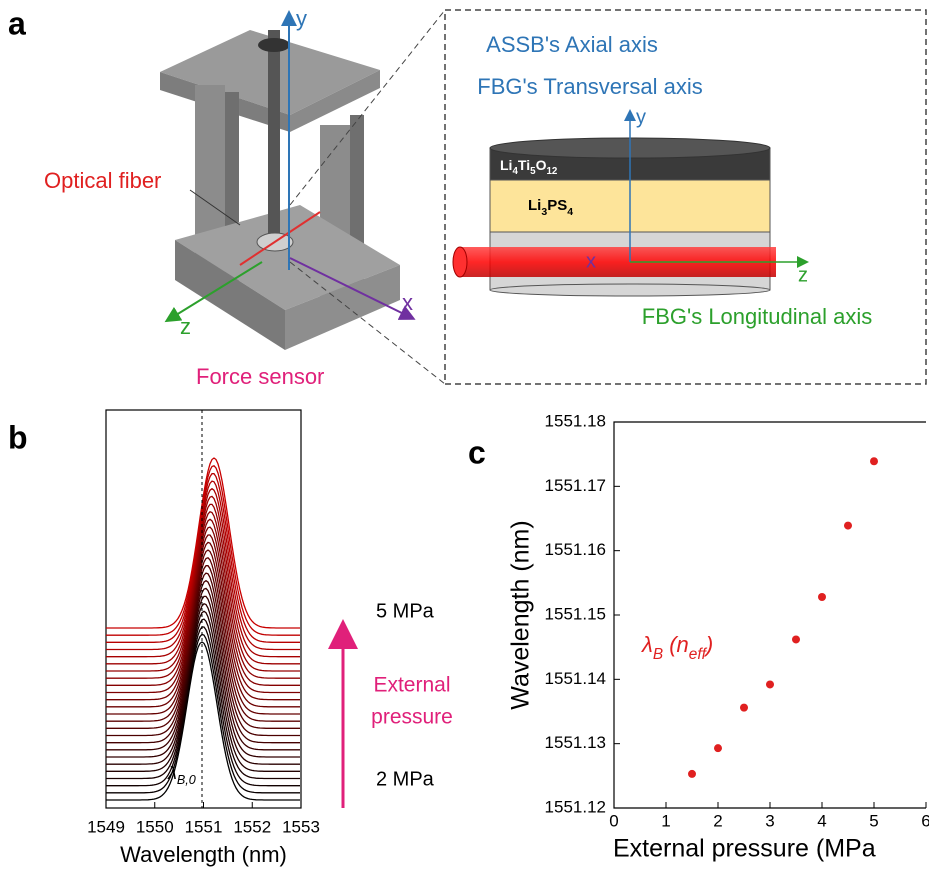 This screenshot has height=869, width=929. I want to click on rich-text: λB,0, so click(181, 775).